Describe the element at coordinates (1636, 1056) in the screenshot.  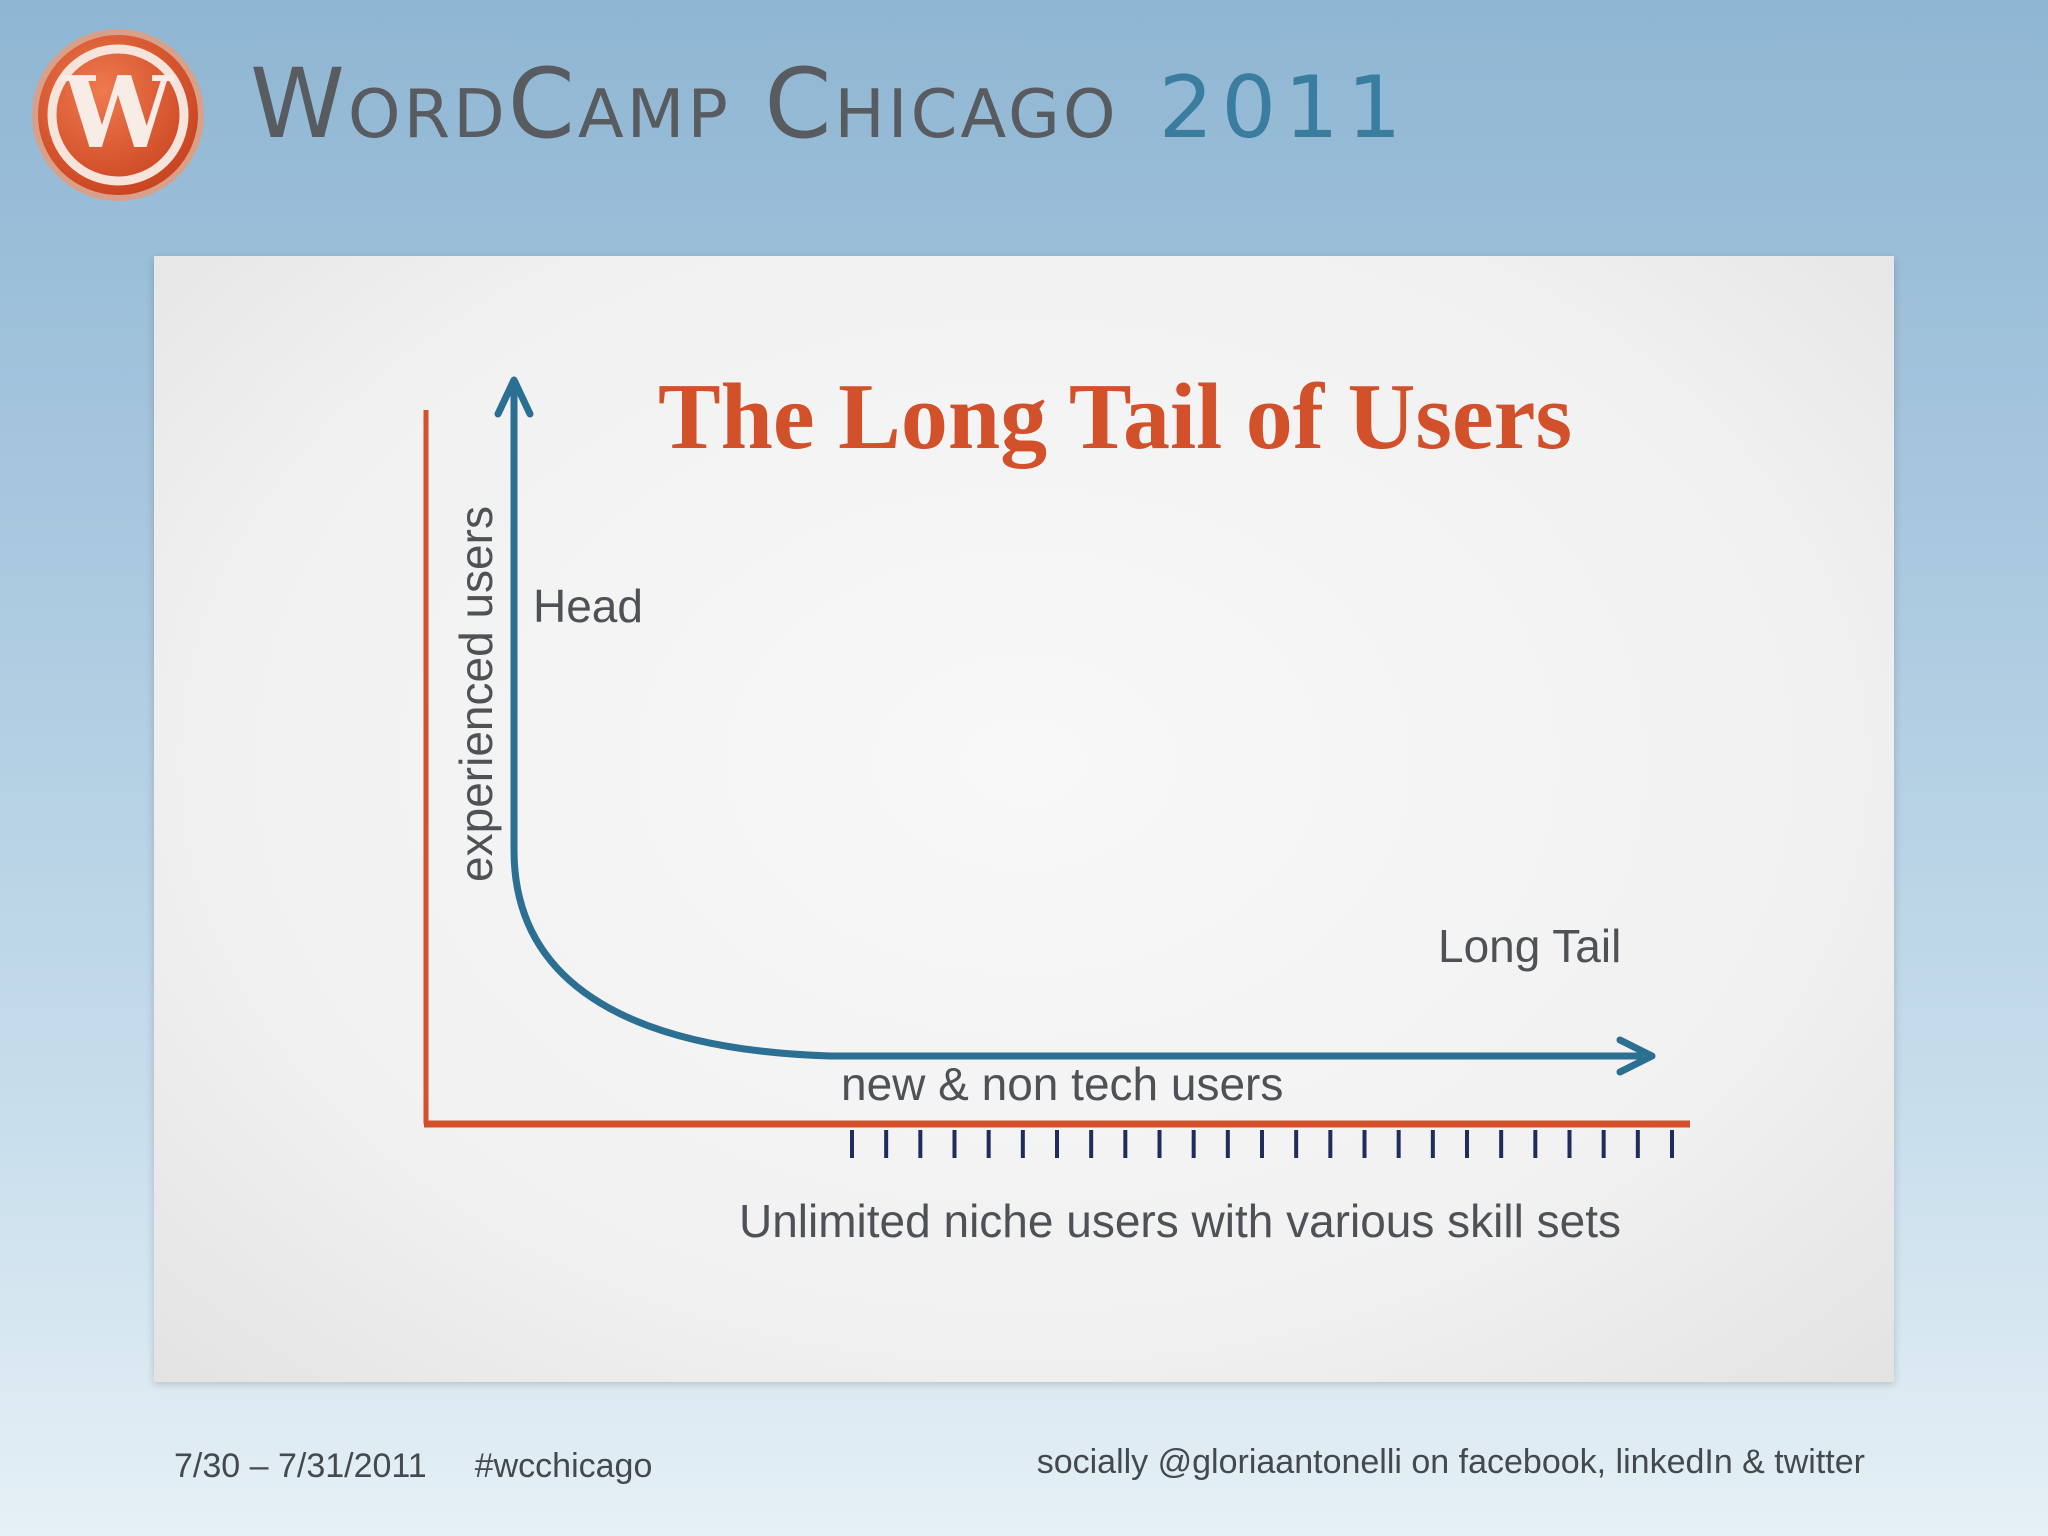
I see `tail-arrowhead` at that location.